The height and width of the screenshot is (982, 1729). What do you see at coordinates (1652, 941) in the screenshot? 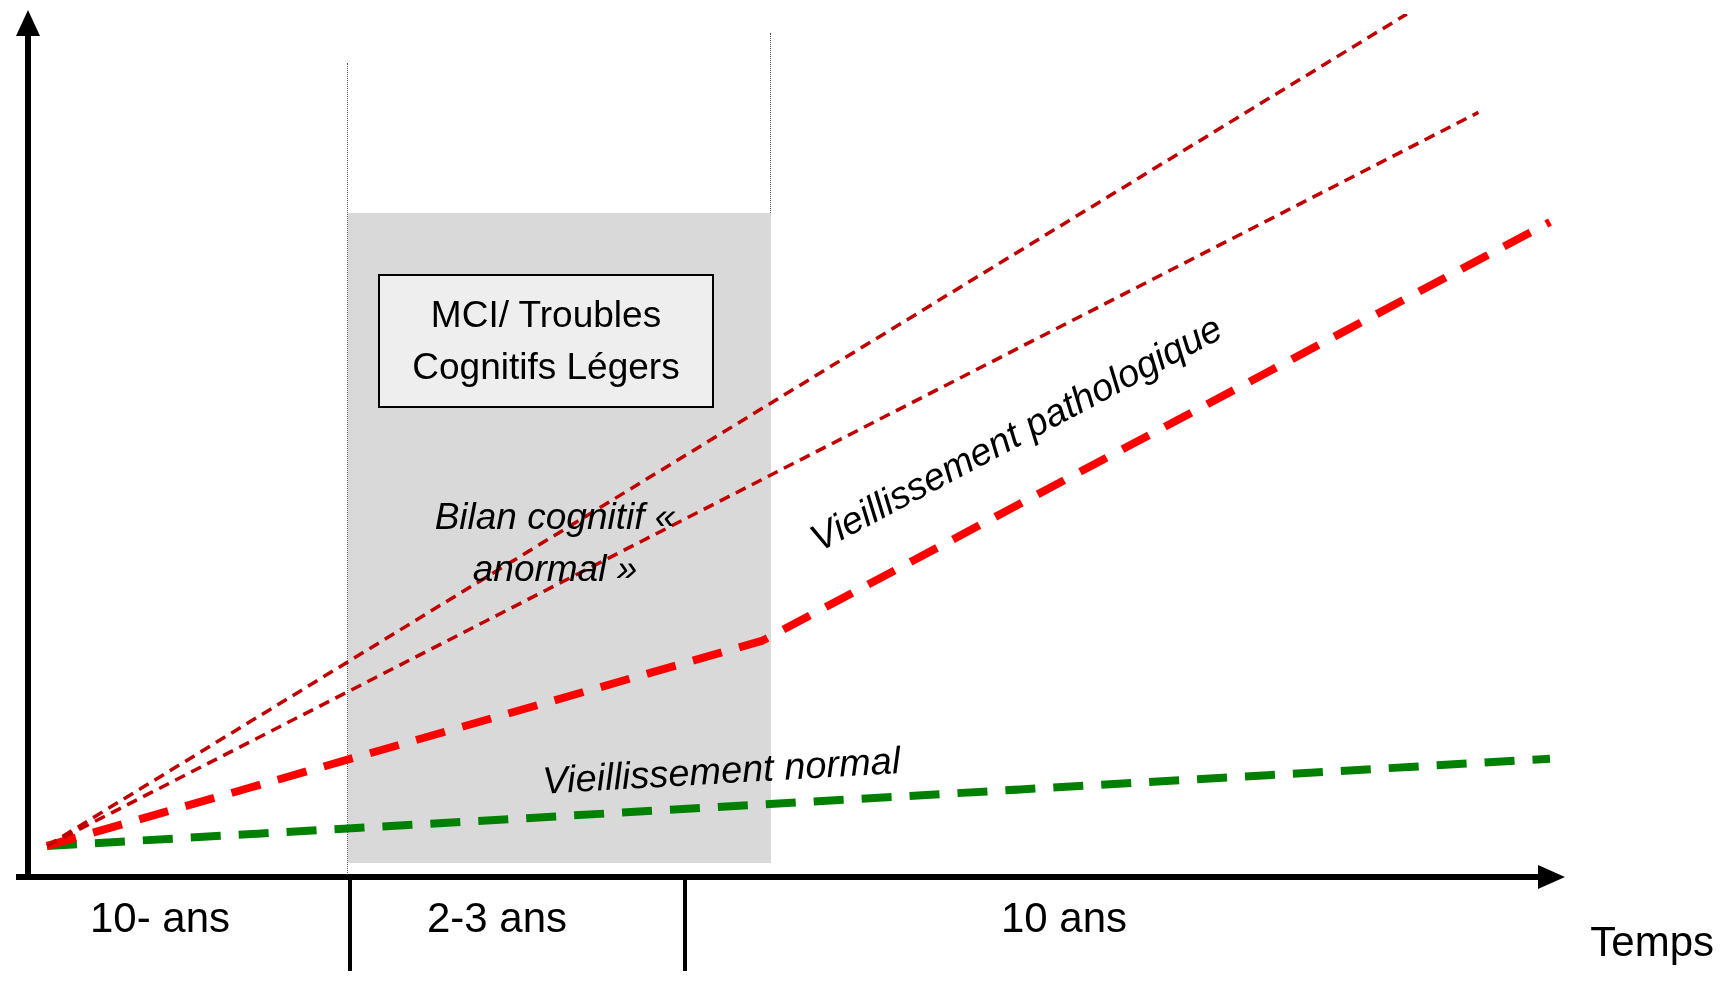
I see `x-axis-title: Temps` at bounding box center [1652, 941].